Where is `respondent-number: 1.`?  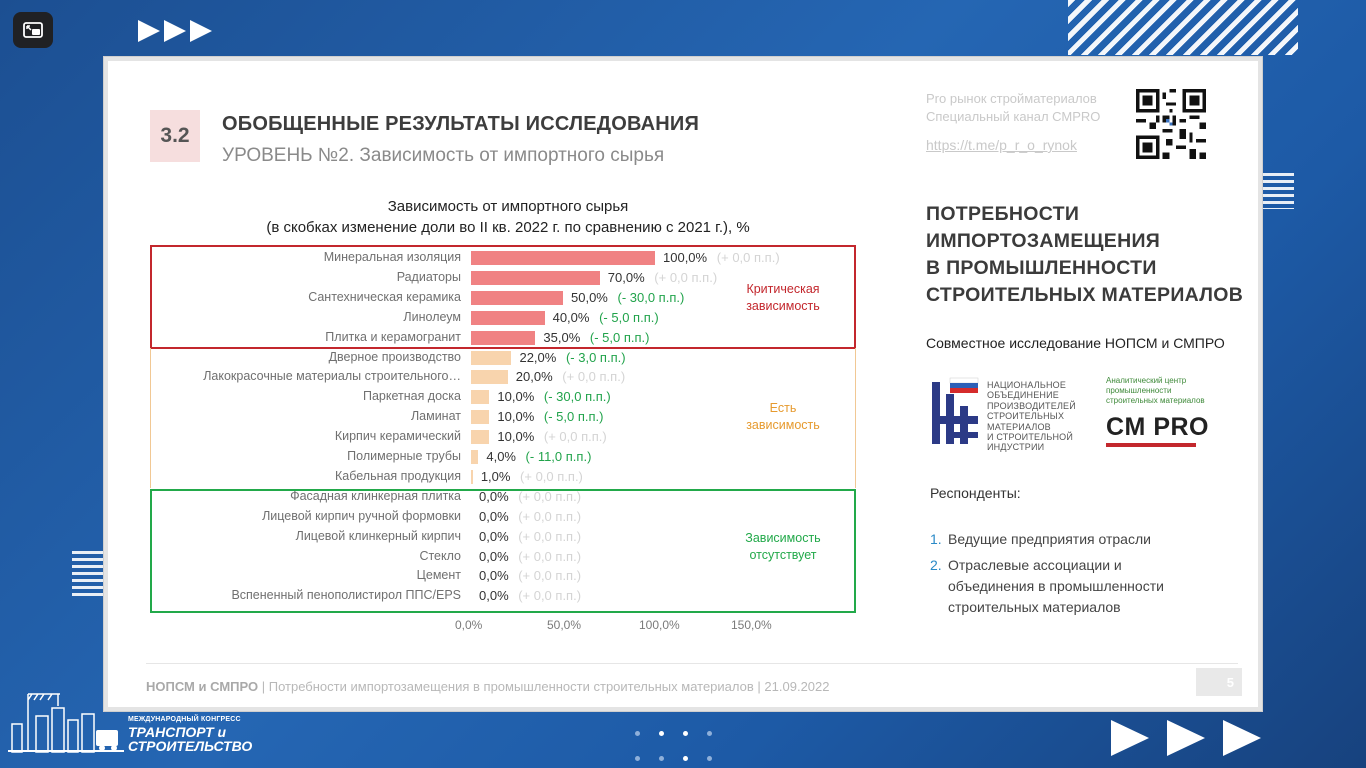 respondent-number: 1. is located at coordinates (936, 539).